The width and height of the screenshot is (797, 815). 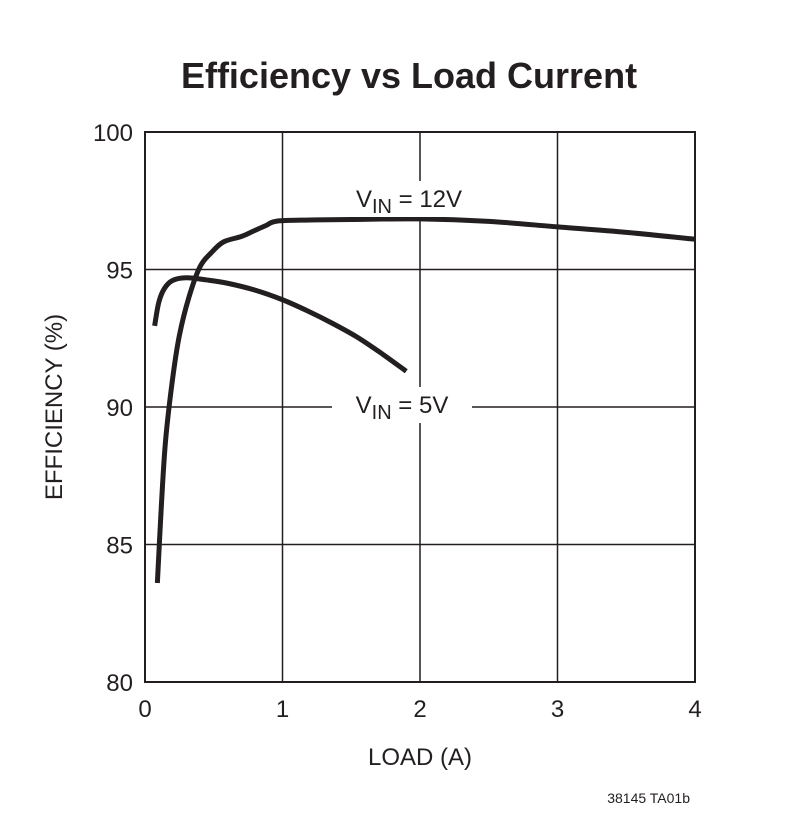 I want to click on series-label-part: = 5V, so click(x=420, y=405).